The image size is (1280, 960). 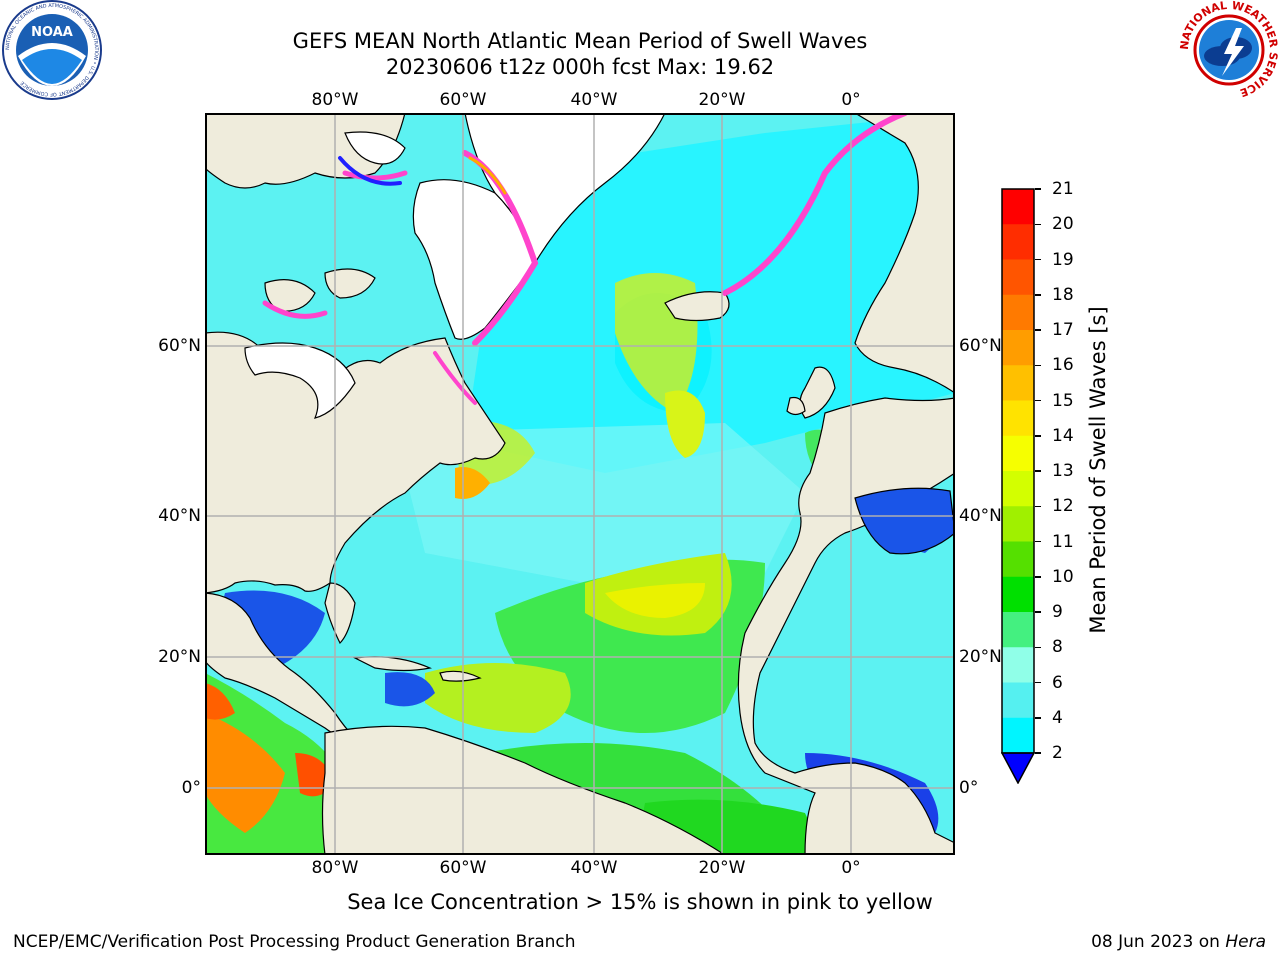 What do you see at coordinates (1063, 365) in the screenshot?
I see `colorbar-tick-label: 16` at bounding box center [1063, 365].